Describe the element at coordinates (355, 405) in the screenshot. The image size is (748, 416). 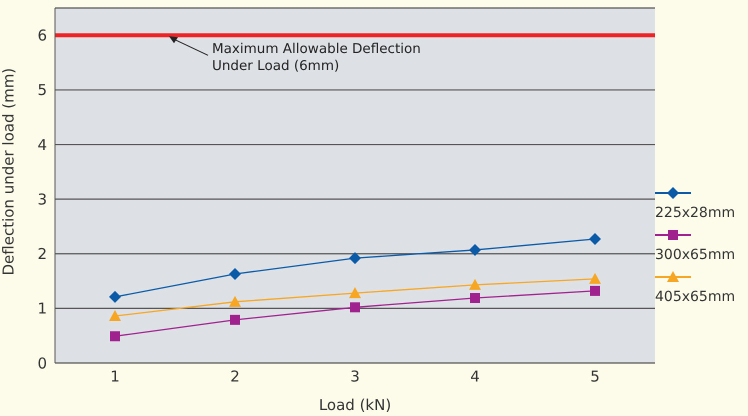
I see `x-axis-title: Load (kN)` at that location.